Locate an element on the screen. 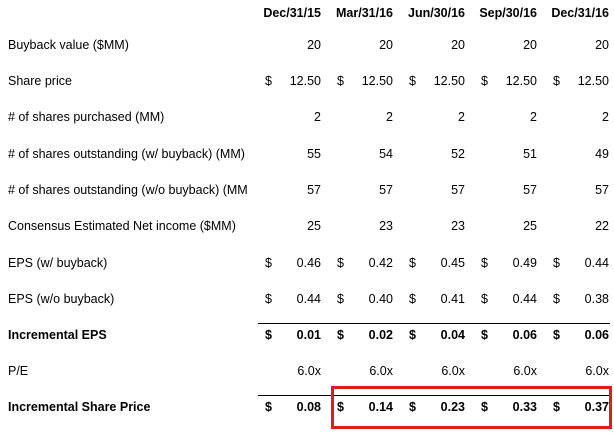 Image resolution: width=614 pixels, height=434 pixels. table-row: P/E 6.0x 6.0x 6.0x 6.0x 6.0x is located at coordinates (307, 374).